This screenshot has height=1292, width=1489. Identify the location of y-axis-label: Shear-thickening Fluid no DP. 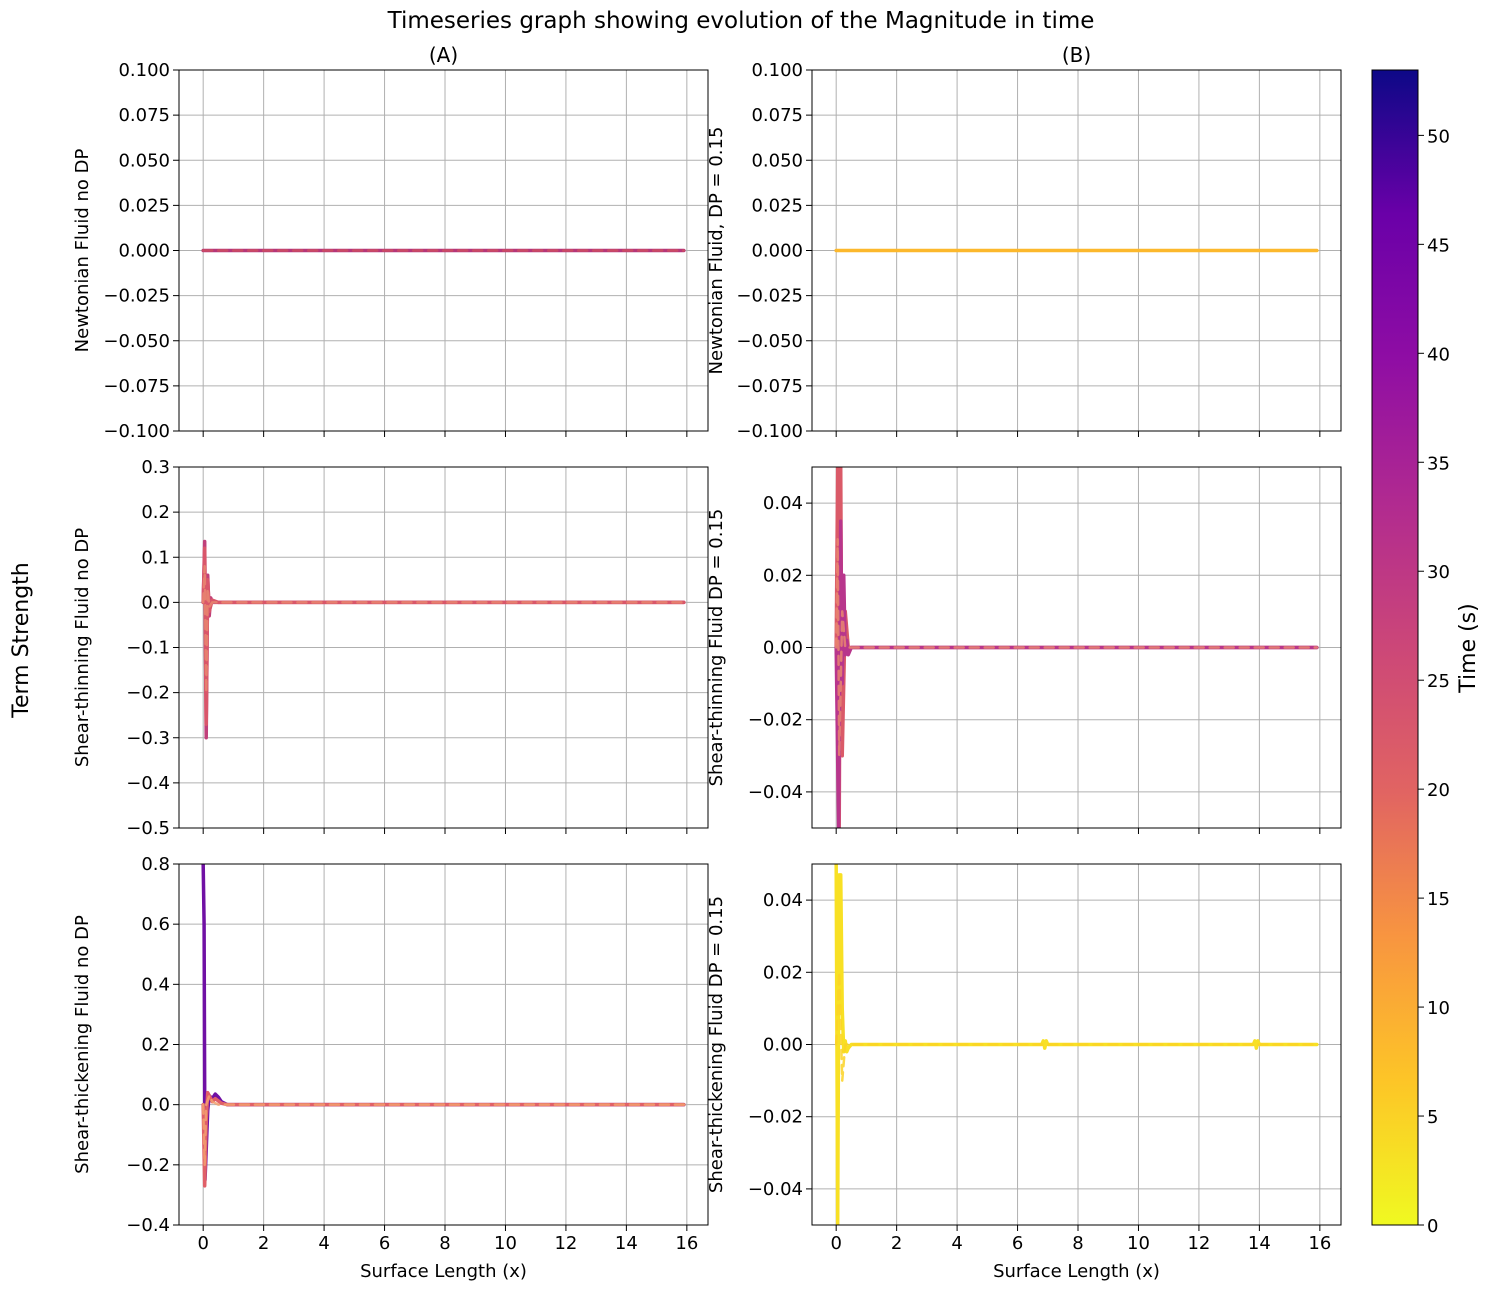
(82, 1044).